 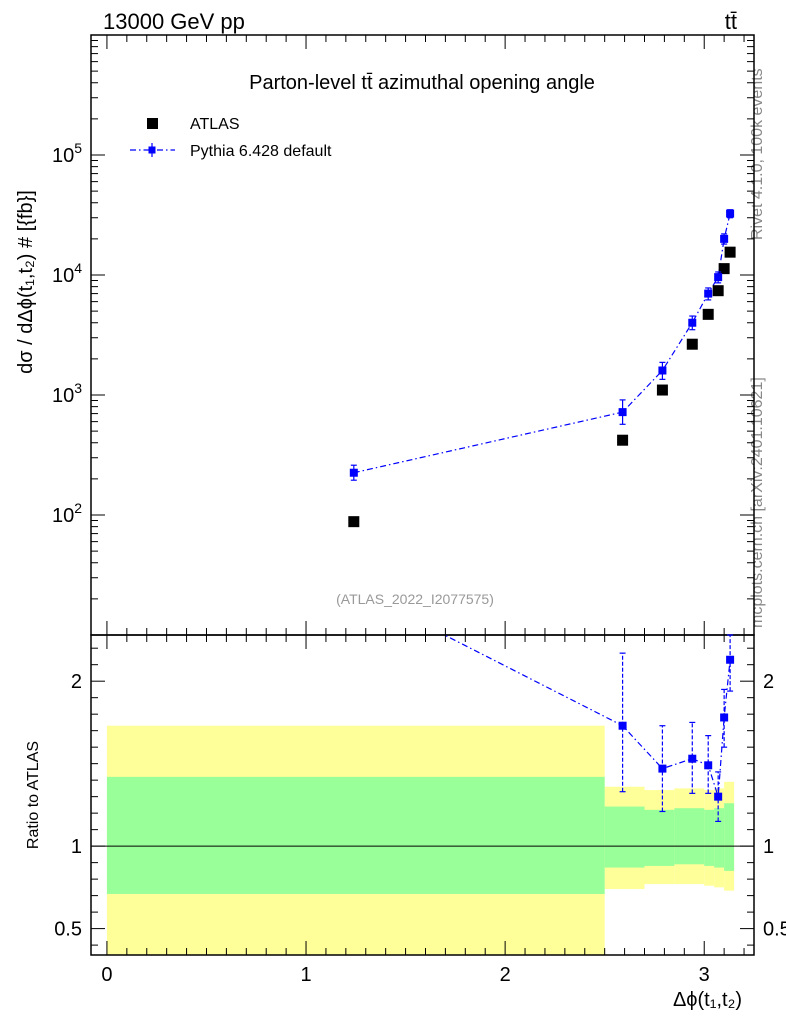 What do you see at coordinates (76, 682) in the screenshot?
I see `ratio-y-tick-label-left: 2` at bounding box center [76, 682].